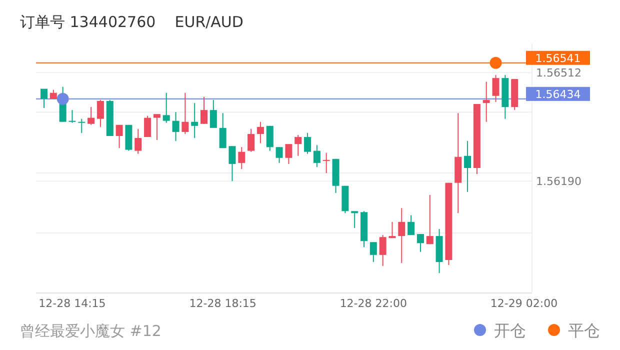  Describe the element at coordinates (558, 58) in the screenshot. I see `ref-line-label: 1.56541` at that location.